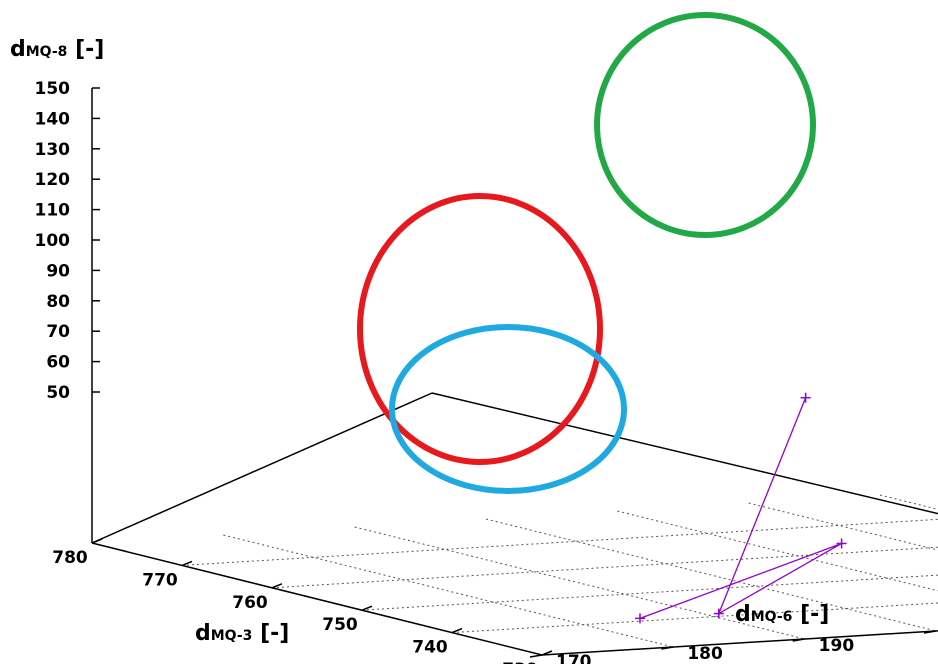 This screenshot has height=664, width=938. What do you see at coordinates (58, 393) in the screenshot?
I see `z-tick-label: 50` at bounding box center [58, 393].